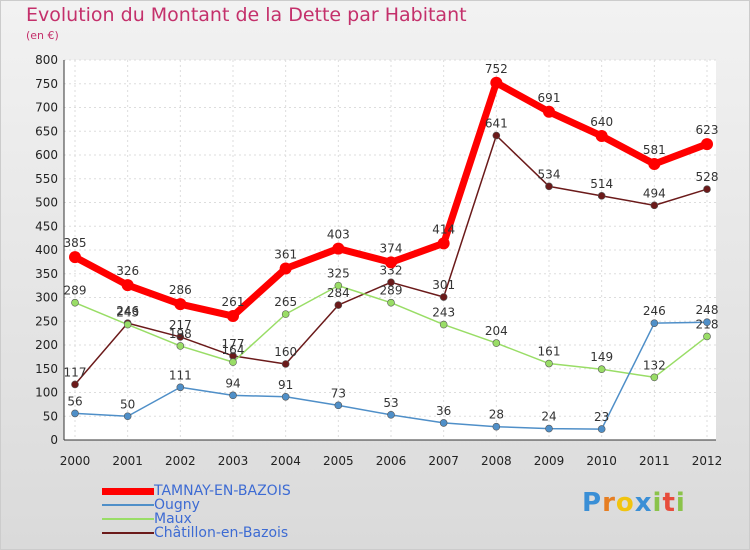  Describe the element at coordinates (221, 533) in the screenshot. I see `legend-label: Châtillon-en-Bazois` at that location.